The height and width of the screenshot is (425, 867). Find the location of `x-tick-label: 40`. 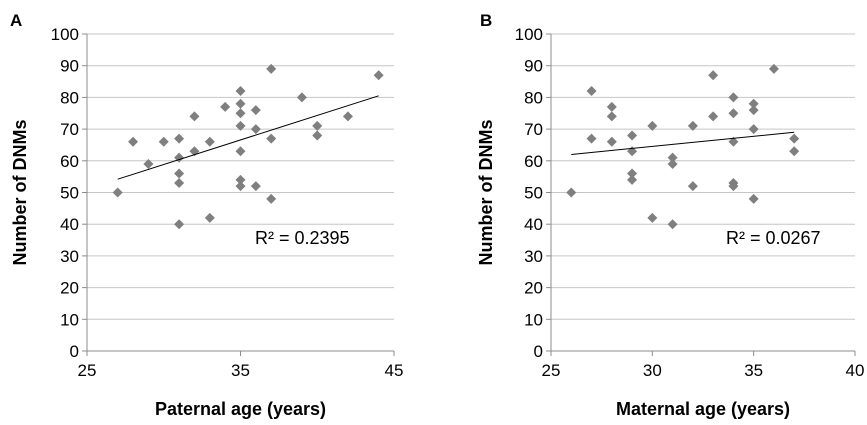

x-tick-label: 40 is located at coordinates (855, 370).